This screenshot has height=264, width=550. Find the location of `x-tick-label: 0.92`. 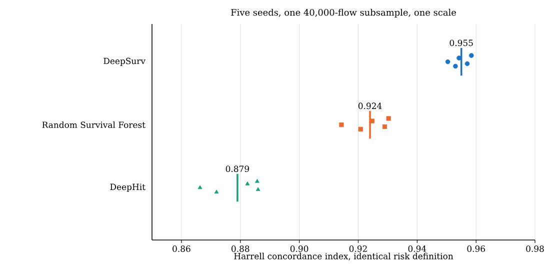

x-tick-label: 0.92 is located at coordinates (358, 249).